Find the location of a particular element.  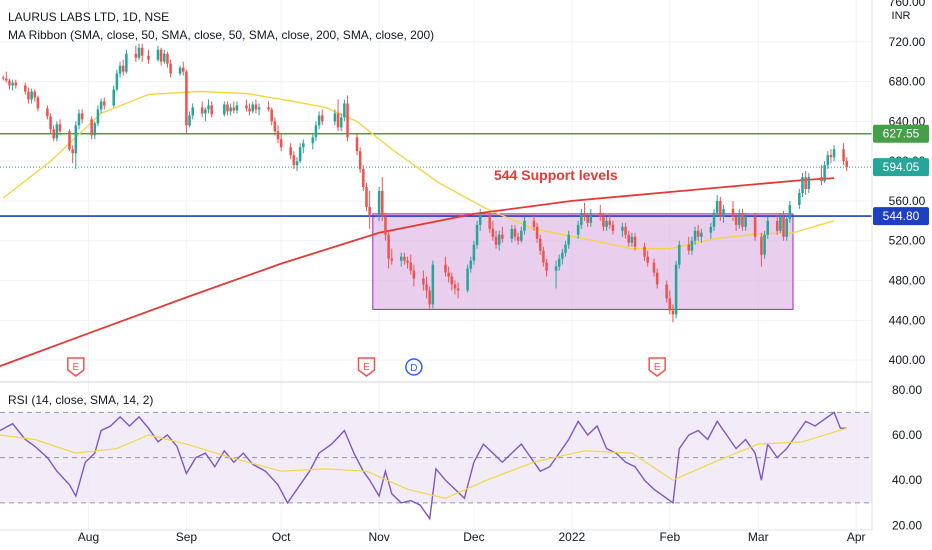

price-badge: 594.05 is located at coordinates (901, 167).